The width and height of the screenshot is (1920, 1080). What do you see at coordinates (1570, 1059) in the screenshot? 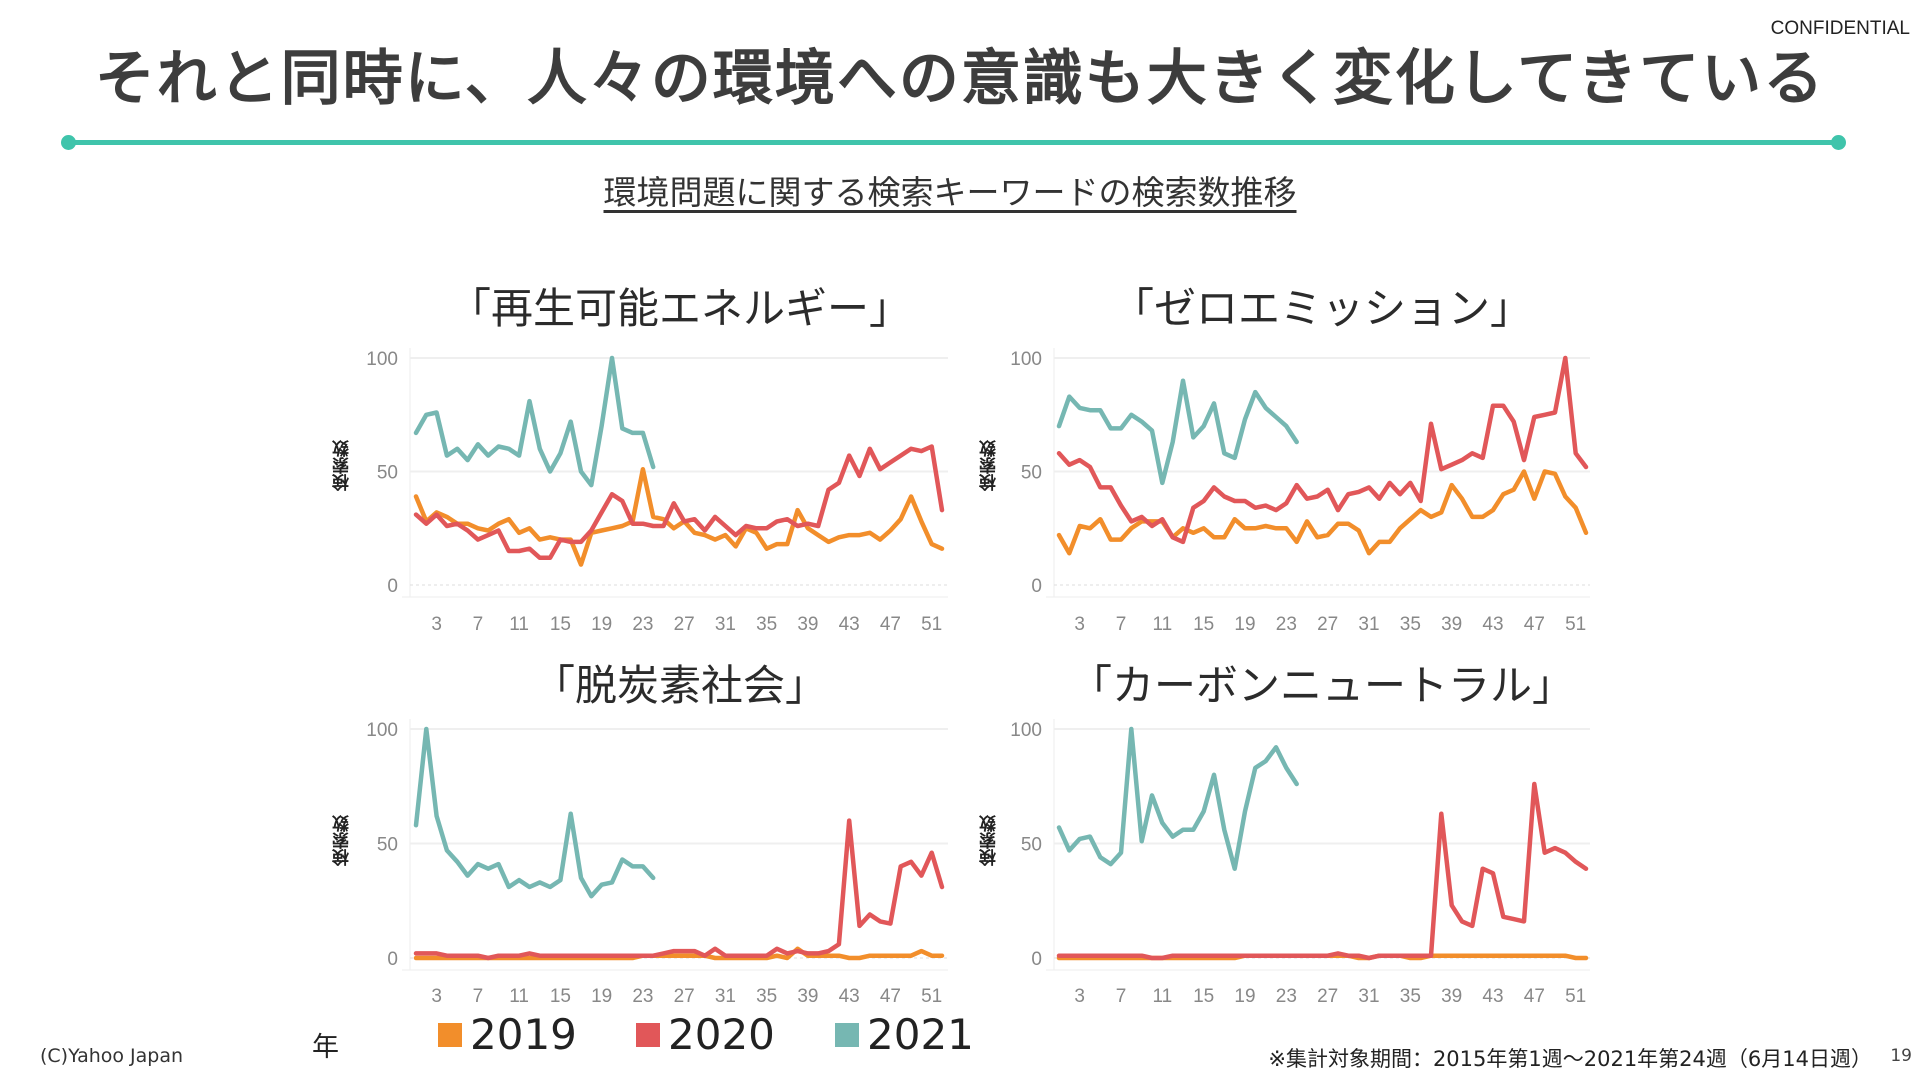
I see `period-note: ※集計対象期間：2015年第1週〜2021年第24週（6月14日週）` at bounding box center [1570, 1059].